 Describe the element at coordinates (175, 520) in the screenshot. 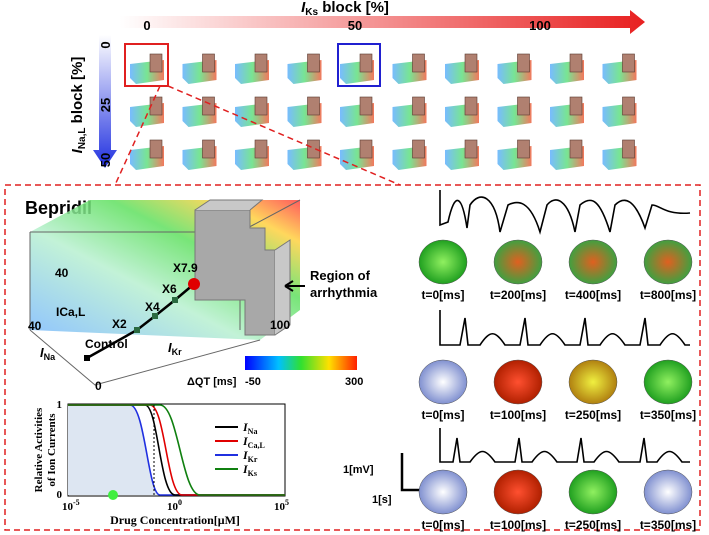

I see `inset-x-title: Drug Concentration[μM]` at that location.